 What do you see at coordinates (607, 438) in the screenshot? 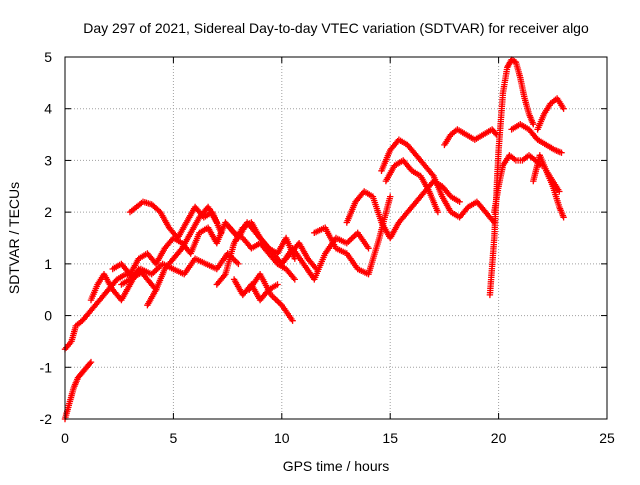
I see `x-tick-label: 25` at bounding box center [607, 438].